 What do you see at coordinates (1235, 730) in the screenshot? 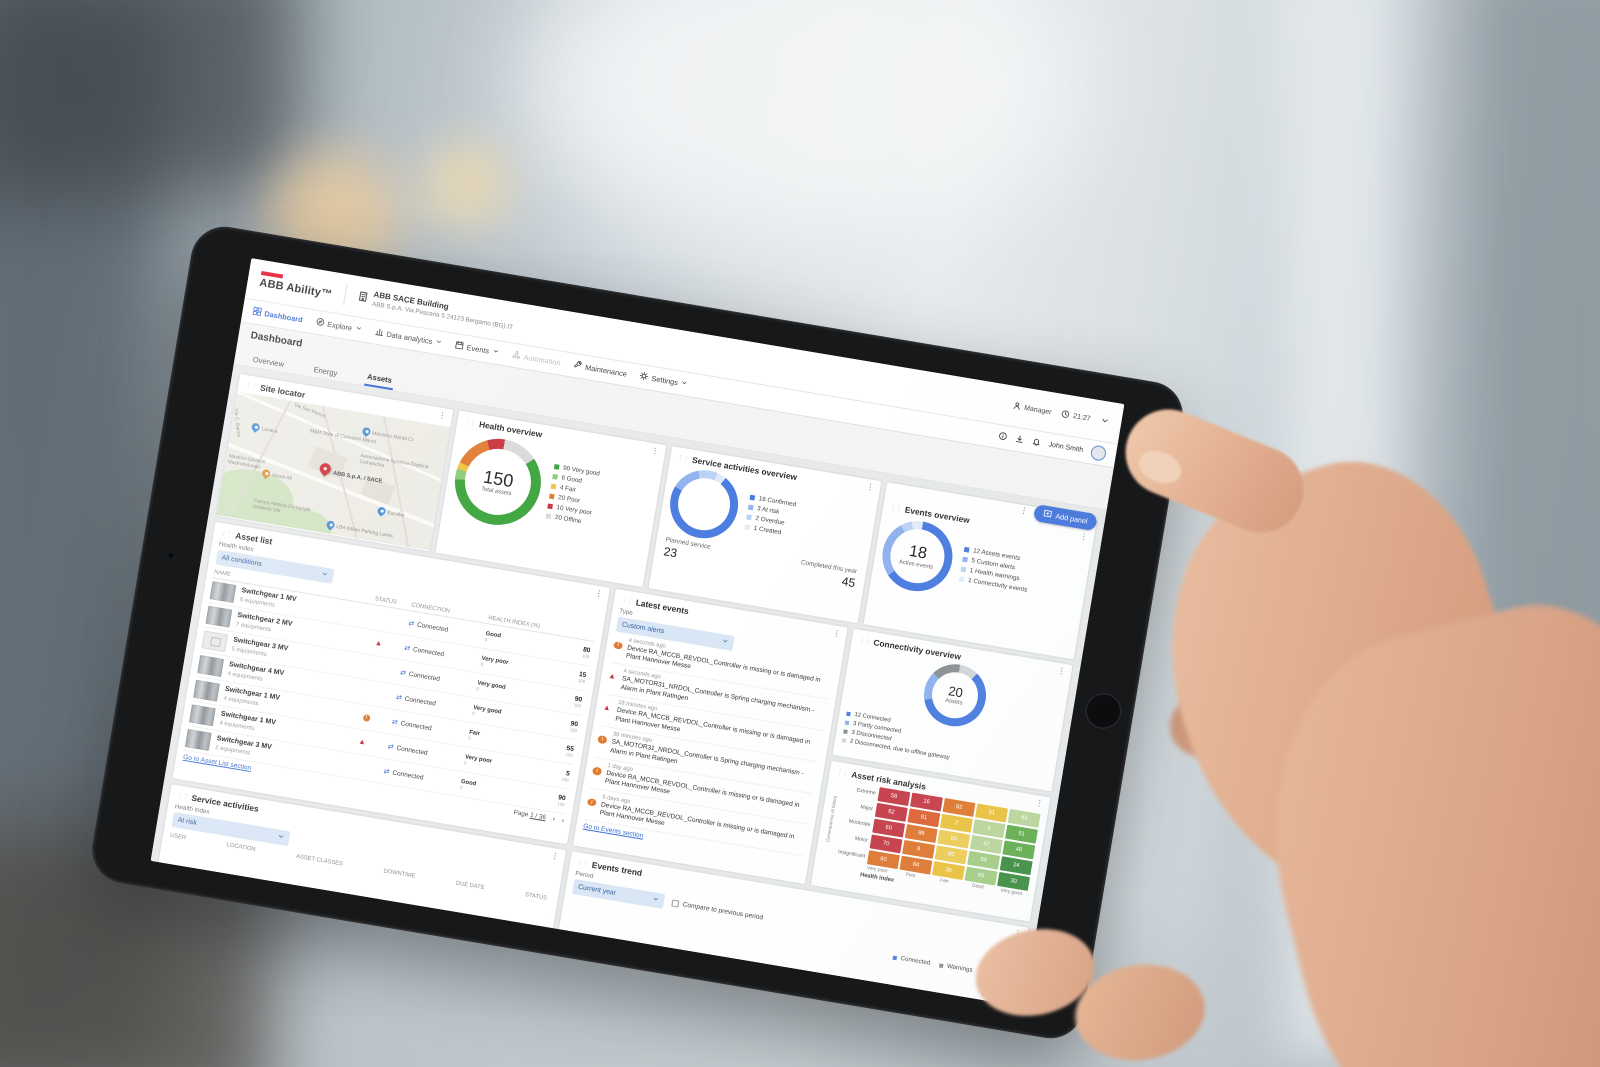
I see `hand-finger-behind` at bounding box center [1235, 730].